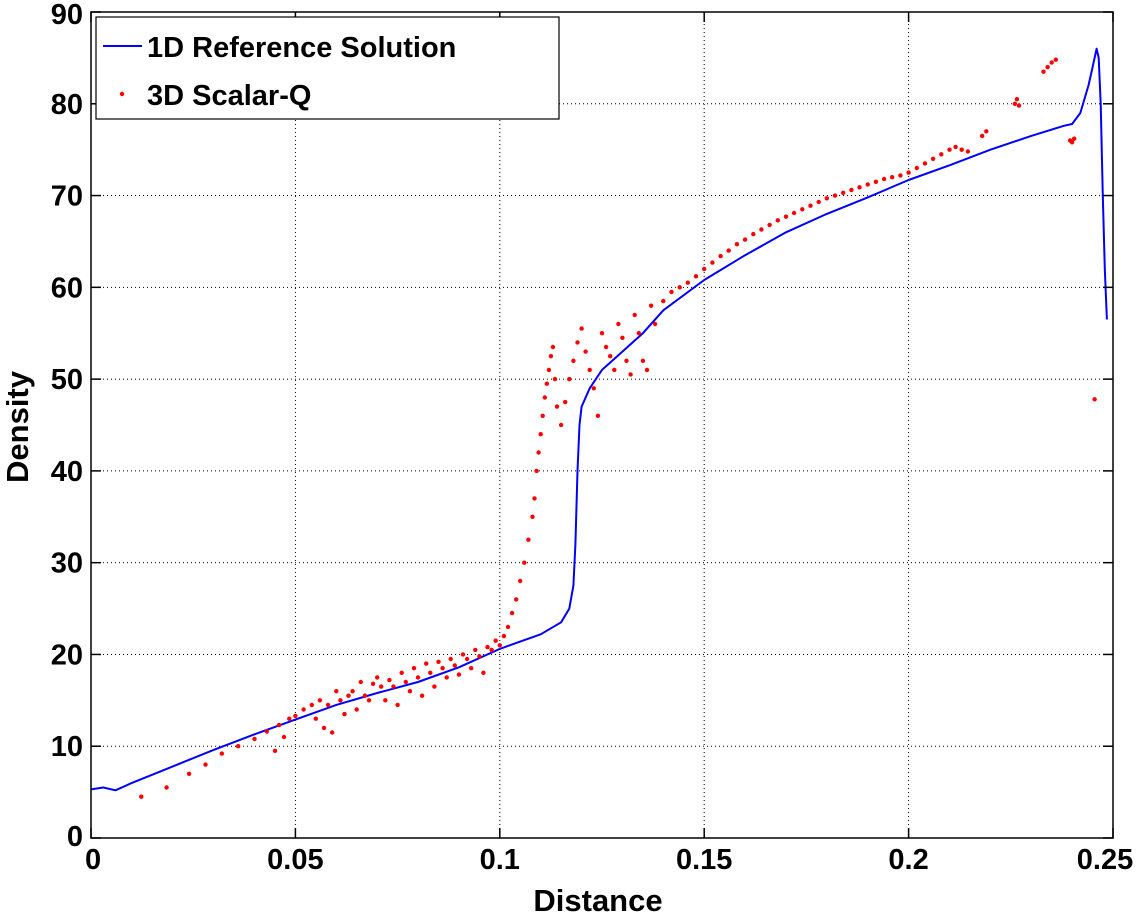  What do you see at coordinates (301, 48) in the screenshot?
I see `legend-label-reference: 1D Reference Solution` at bounding box center [301, 48].